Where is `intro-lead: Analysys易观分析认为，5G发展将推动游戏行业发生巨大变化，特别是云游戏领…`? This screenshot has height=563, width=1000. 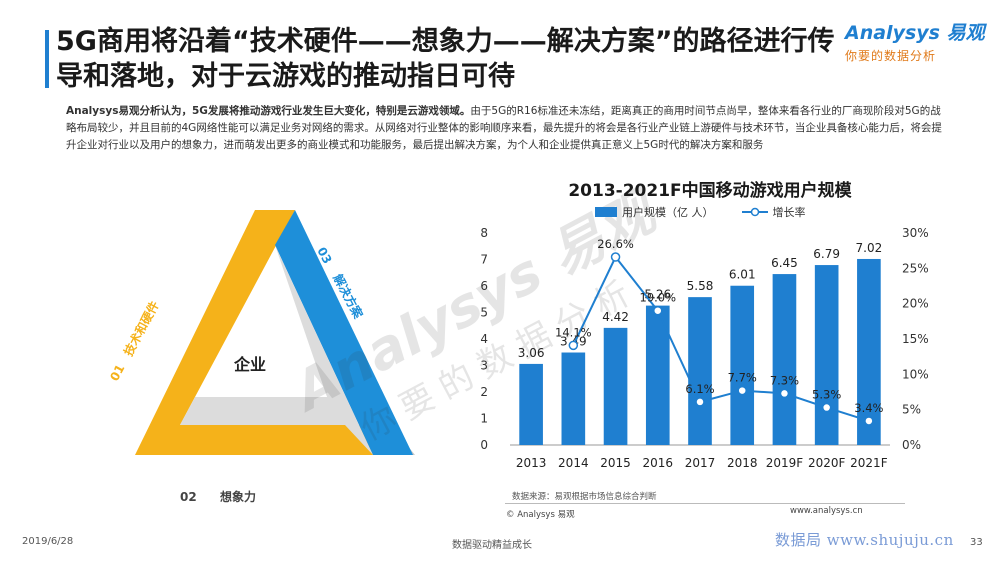 intro-lead: Analysys易观分析认为，5G发展将推动游戏行业发生巨大变化，特别是云游戏领… is located at coordinates (268, 111).